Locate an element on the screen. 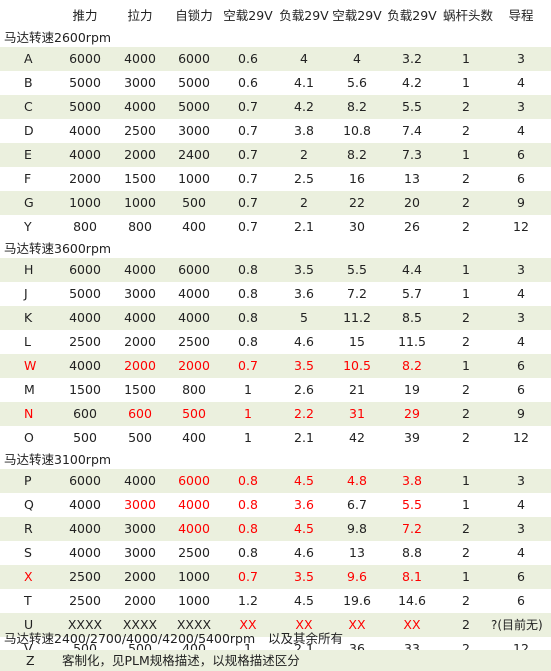  section-title: 马达转速3100rpm is located at coordinates (58, 459).